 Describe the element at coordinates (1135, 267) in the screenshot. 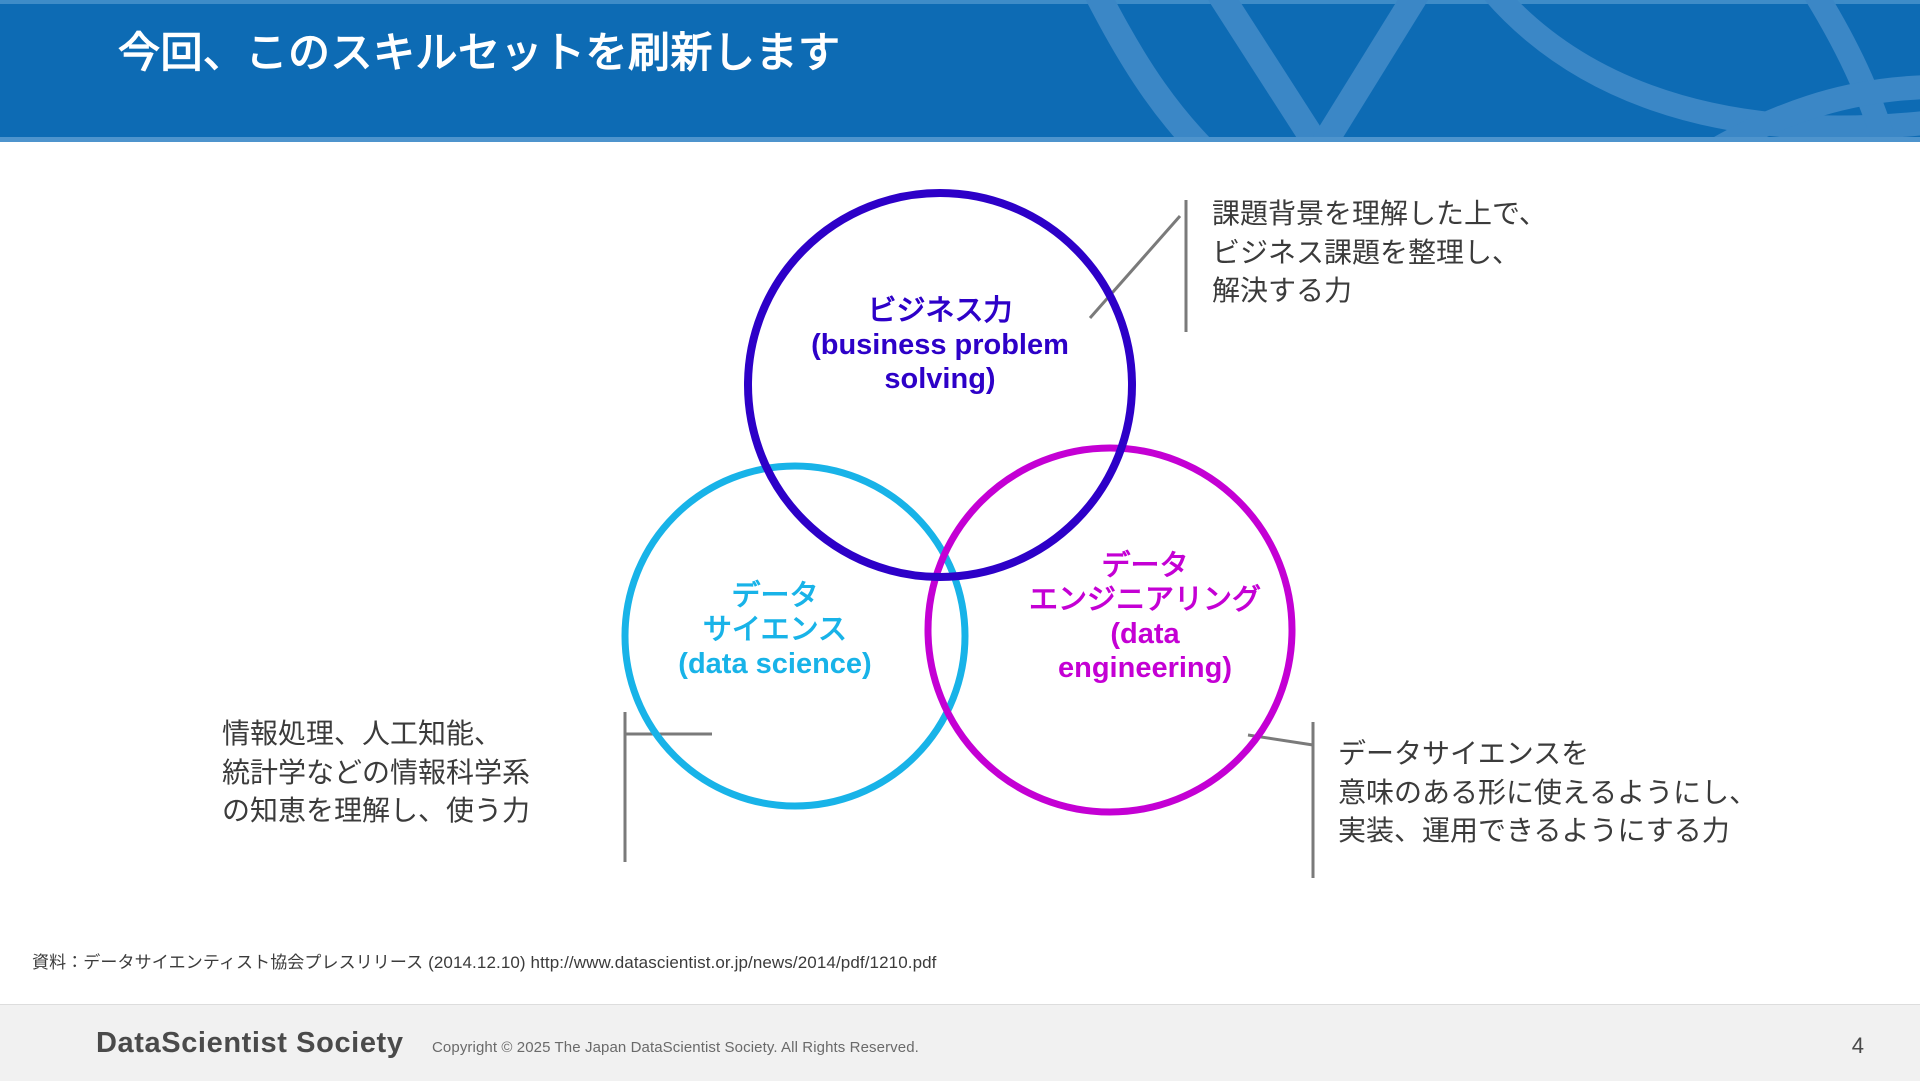

I see `leader-line-business` at that location.